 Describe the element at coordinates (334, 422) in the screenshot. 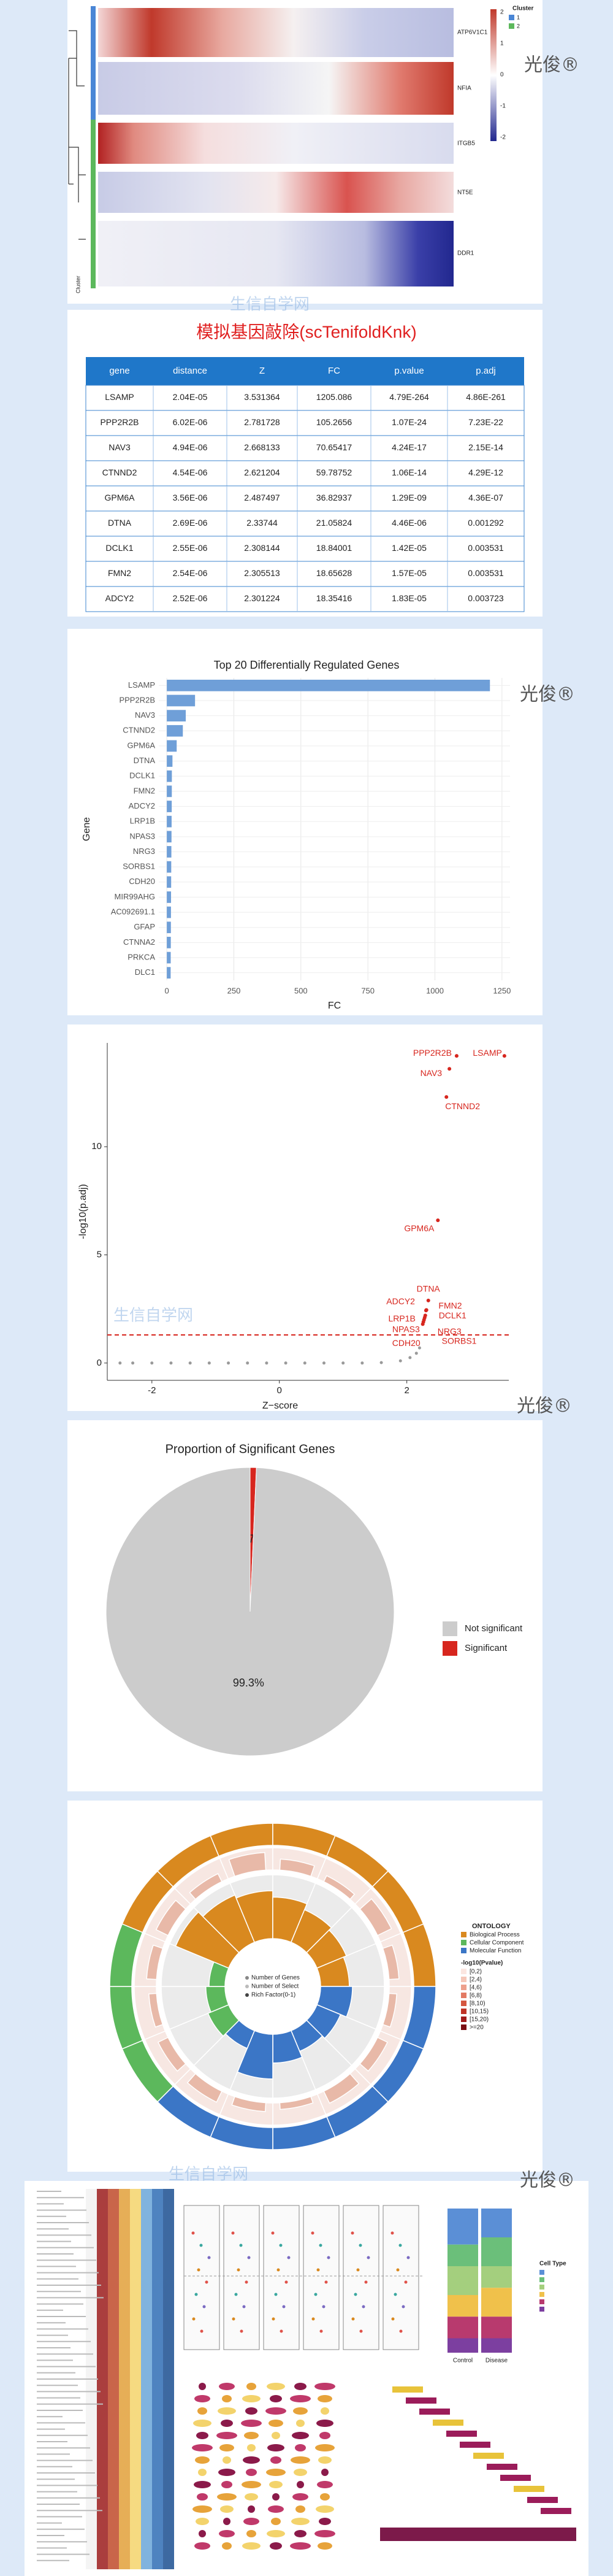

I see `table-cell: 105.2656` at that location.